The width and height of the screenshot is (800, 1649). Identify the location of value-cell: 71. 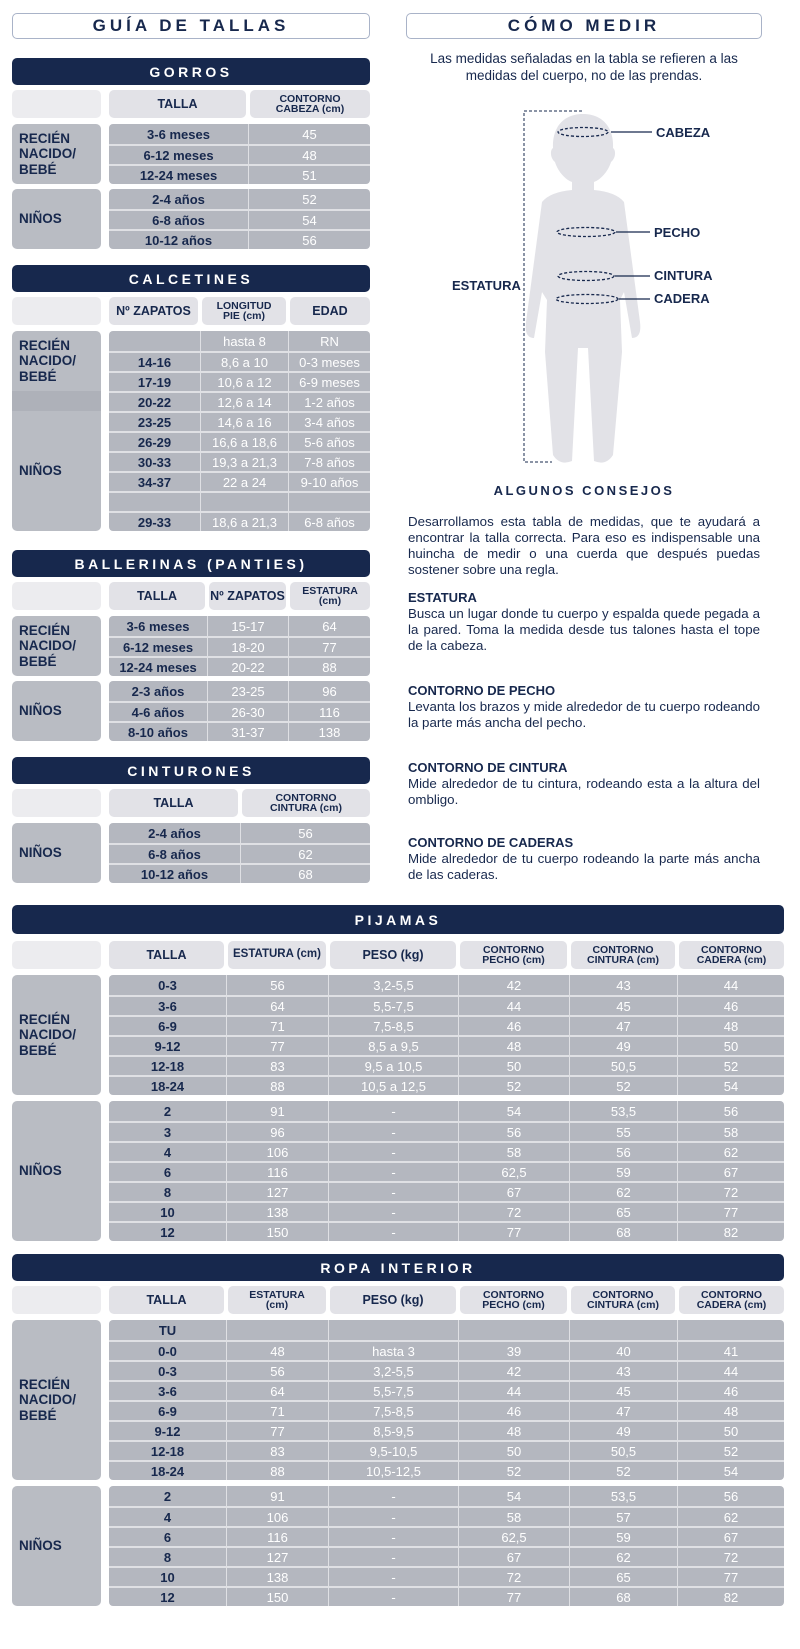
(277, 1411).